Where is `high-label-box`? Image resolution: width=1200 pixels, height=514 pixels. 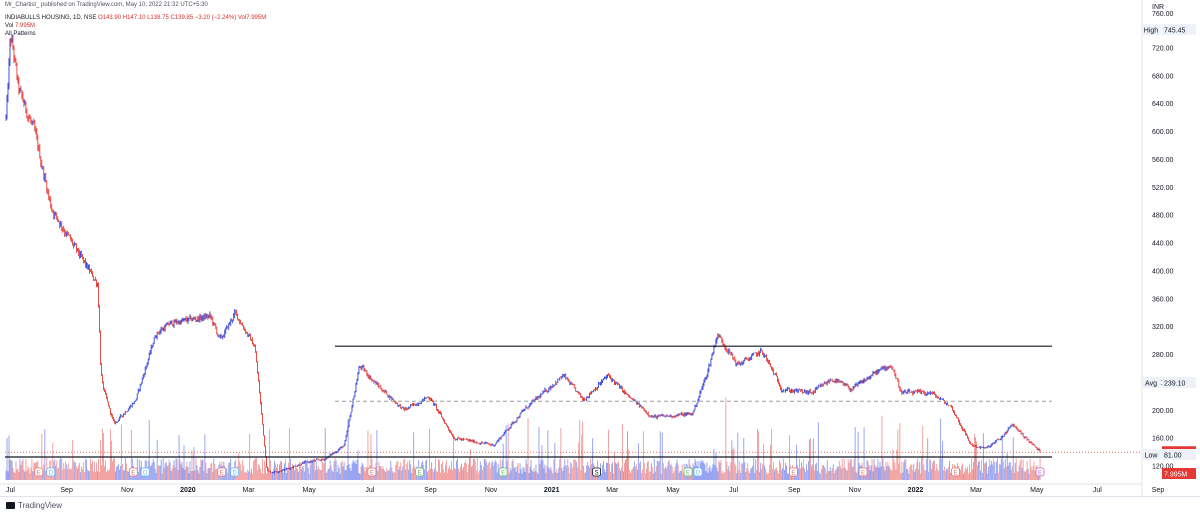
high-label-box is located at coordinates (1151, 30).